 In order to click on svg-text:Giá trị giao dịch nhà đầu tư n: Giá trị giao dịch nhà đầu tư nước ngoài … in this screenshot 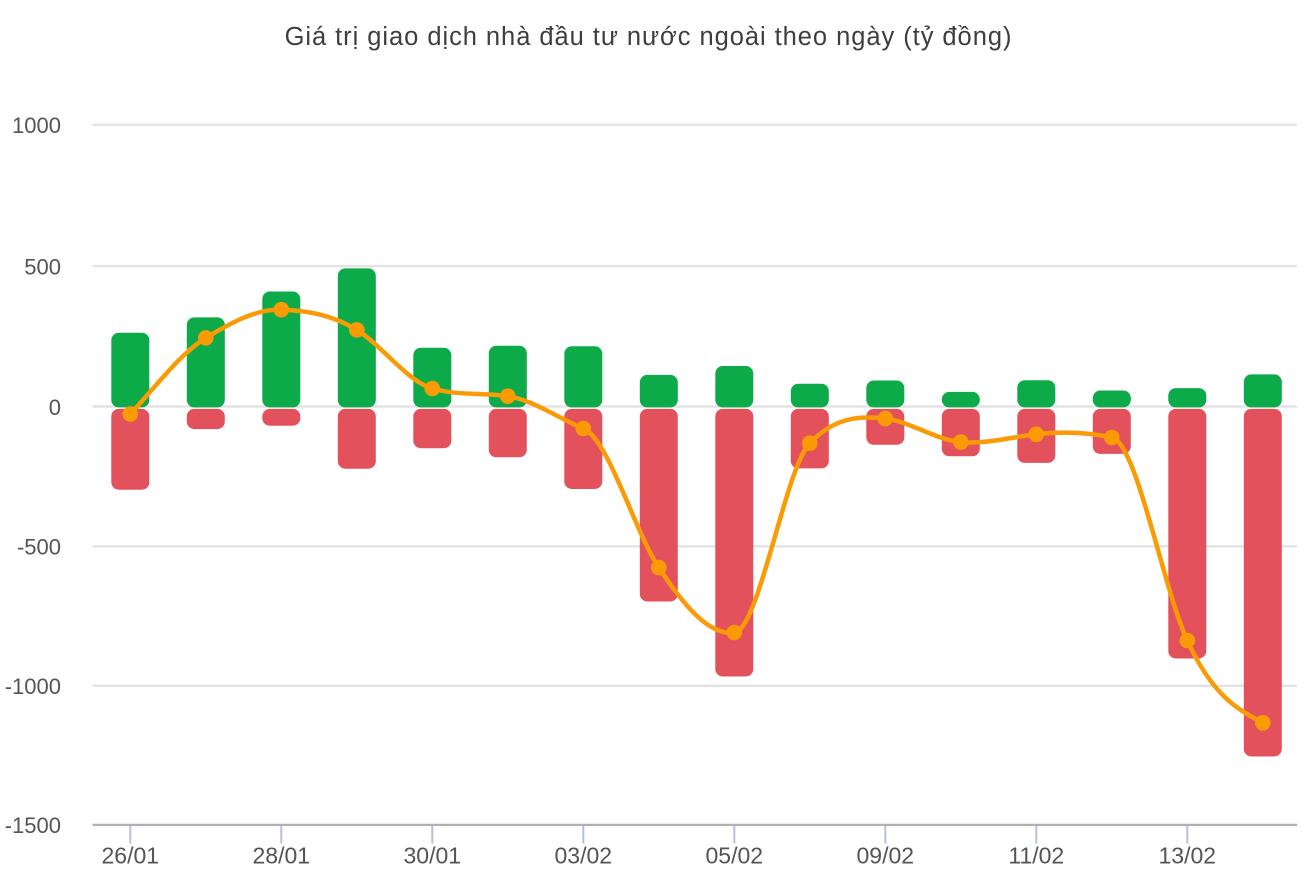, I will do `click(649, 37)`.